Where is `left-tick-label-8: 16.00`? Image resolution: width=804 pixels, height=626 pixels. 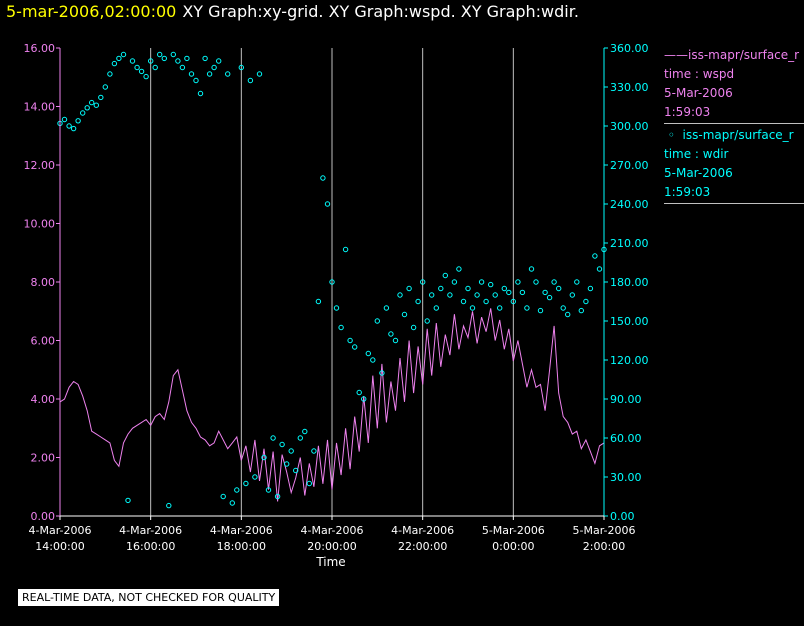
left-tick-label-8: 16.00 is located at coordinates (40, 48).